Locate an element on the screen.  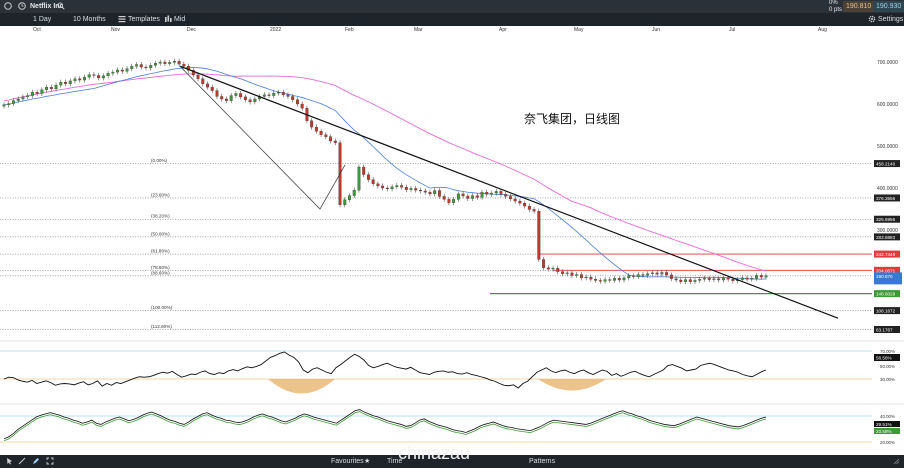
patterns-button: Patterns is located at coordinates (542, 461).